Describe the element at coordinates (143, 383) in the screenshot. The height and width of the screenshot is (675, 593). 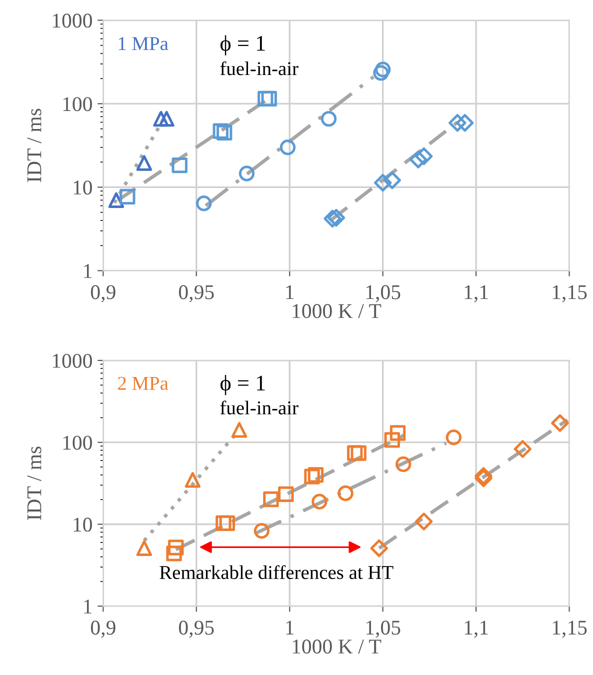
I see `annotation: 2 MPa` at that location.